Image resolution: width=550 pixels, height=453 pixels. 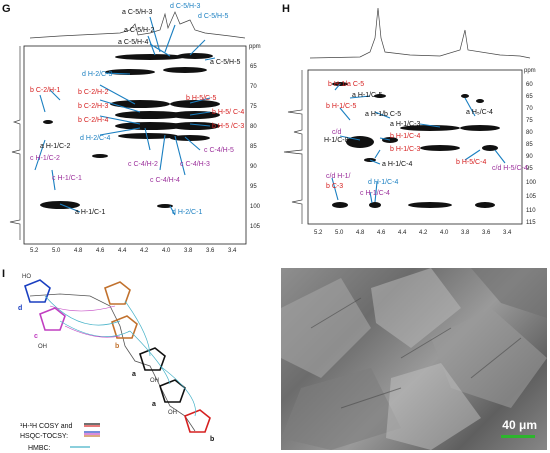 What do you see at coordinates (97, 74) in the screenshot?
I see `peak-annotation: d H-2/C-3` at bounding box center [97, 74].